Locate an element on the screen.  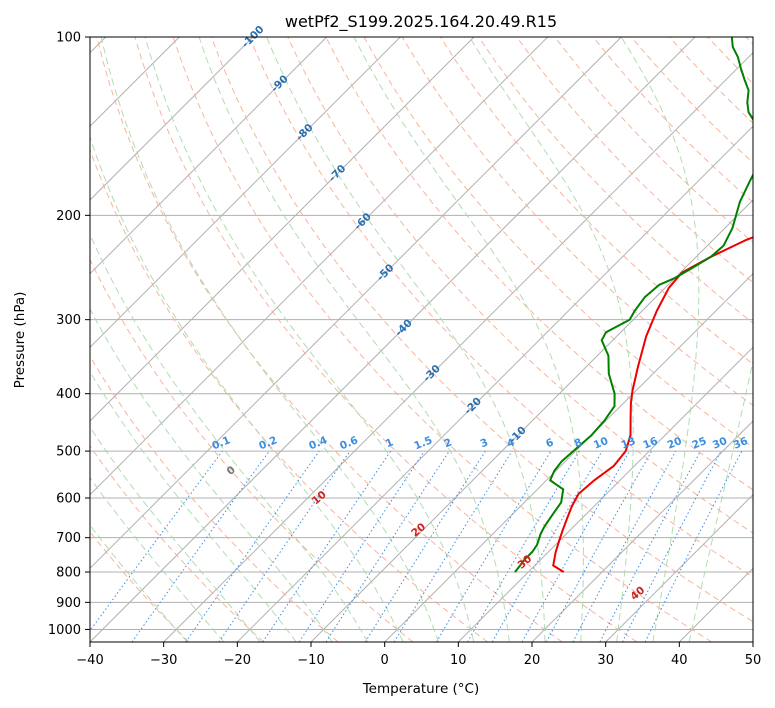
y-tick-label: 600 is located at coordinates (68, 499).